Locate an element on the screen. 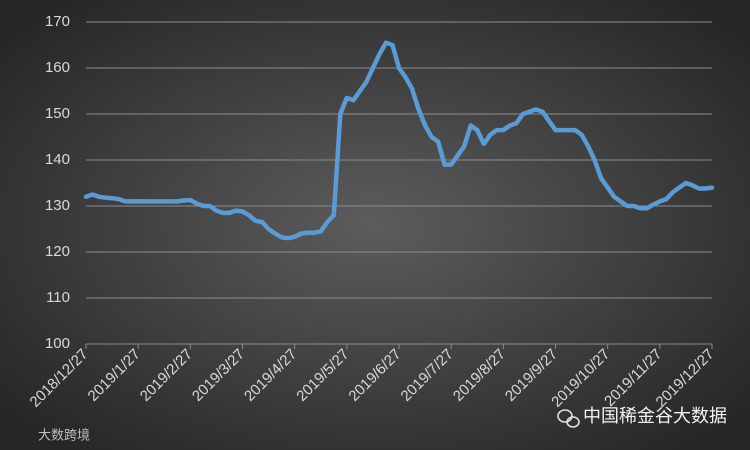 Image resolution: width=750 pixels, height=450 pixels. wechat-icon is located at coordinates (568, 418).